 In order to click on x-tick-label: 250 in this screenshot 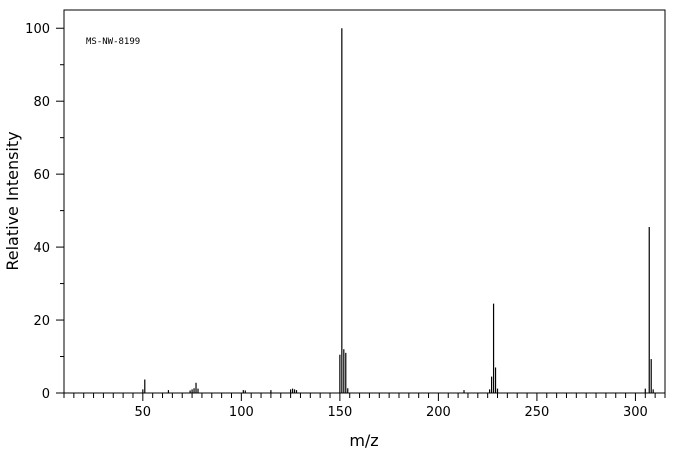, I will do `click(537, 412)`.